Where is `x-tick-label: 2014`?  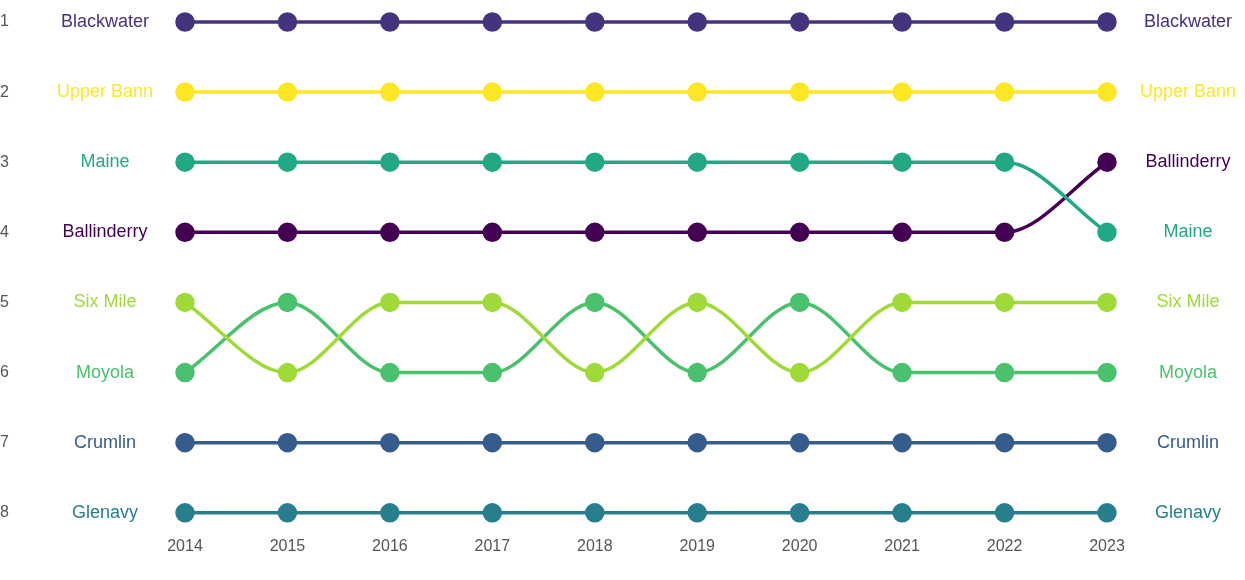 x-tick-label: 2014 is located at coordinates (185, 545).